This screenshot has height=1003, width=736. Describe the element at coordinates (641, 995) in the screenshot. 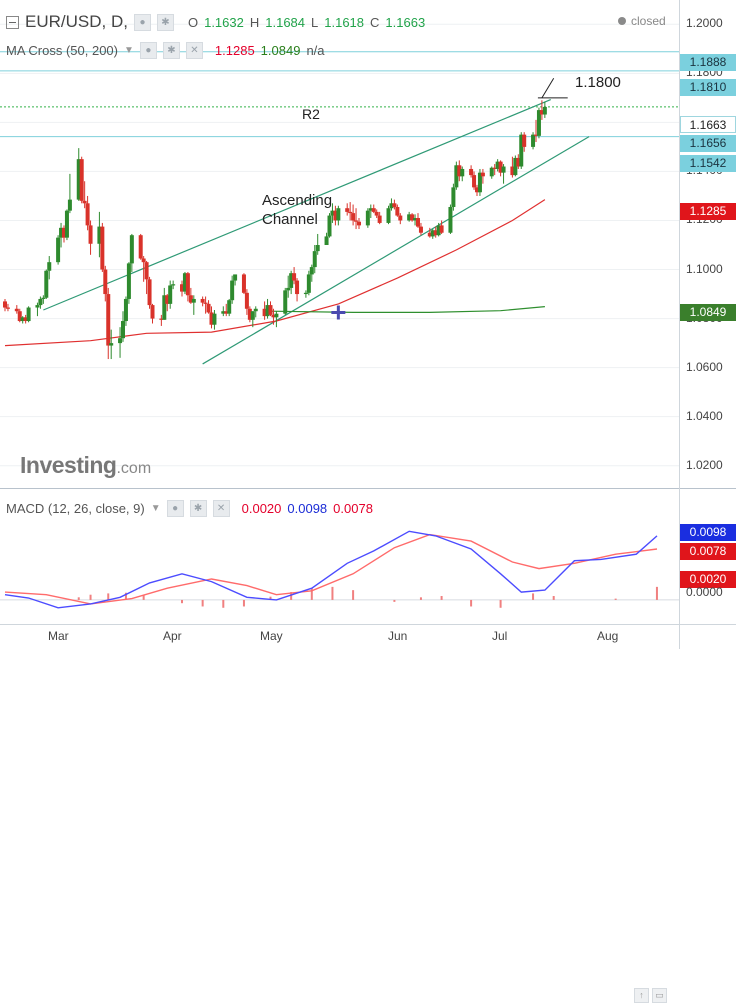

I see `move-up-icon: ↑` at that location.